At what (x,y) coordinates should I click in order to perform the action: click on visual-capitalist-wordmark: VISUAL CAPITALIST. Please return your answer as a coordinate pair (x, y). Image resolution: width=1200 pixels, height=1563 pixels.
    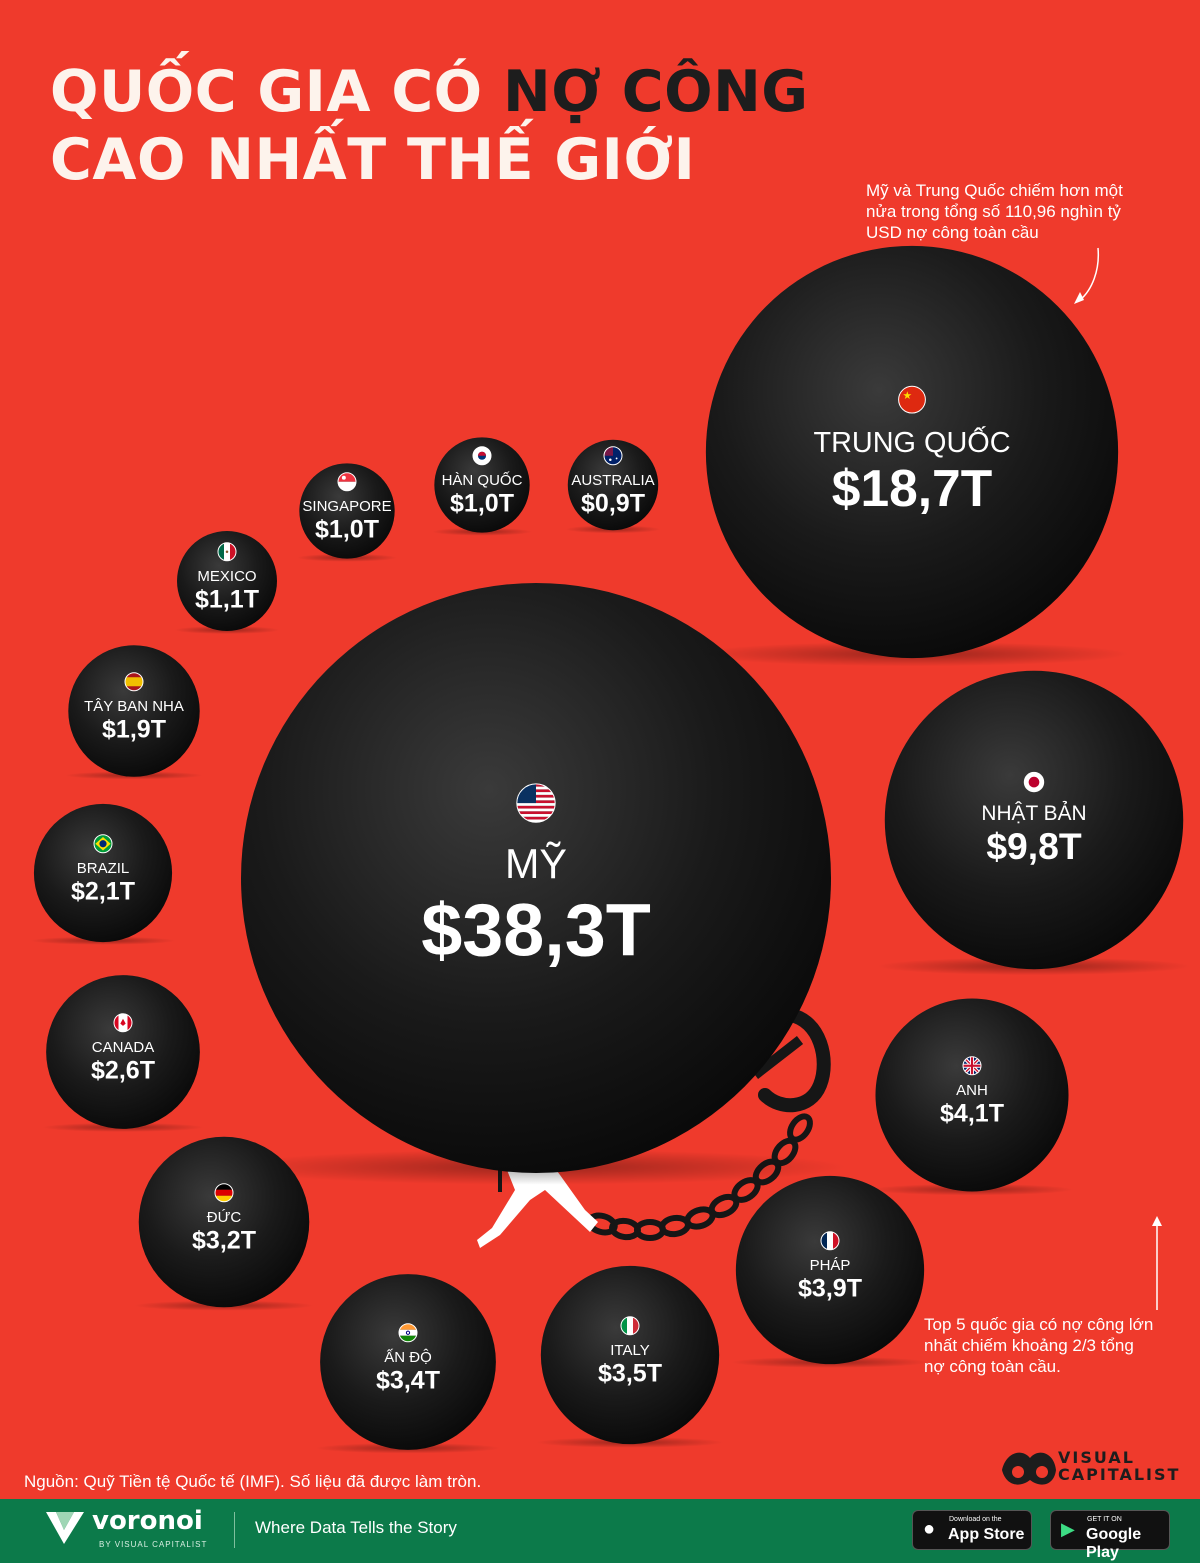
    Looking at the image, I should click on (1119, 1466).